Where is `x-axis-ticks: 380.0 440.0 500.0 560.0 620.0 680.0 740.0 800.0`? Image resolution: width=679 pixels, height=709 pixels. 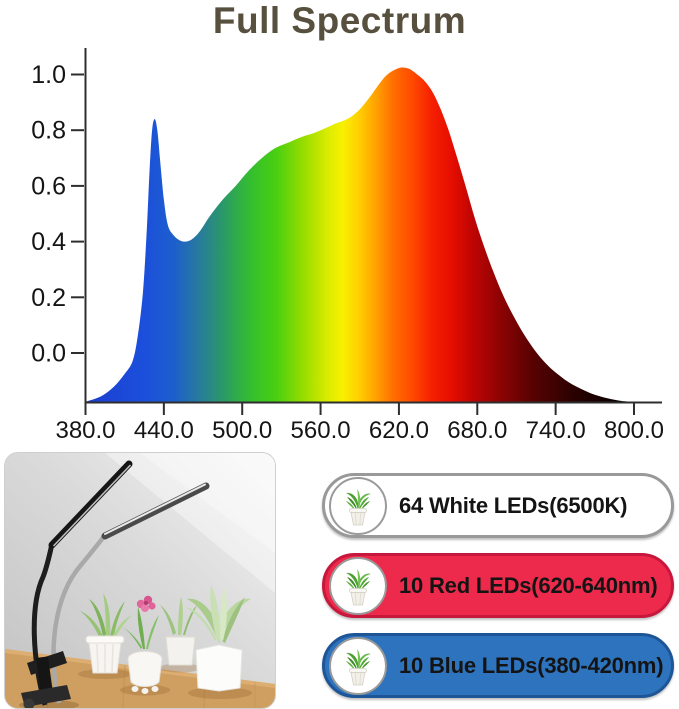 x-axis-ticks: 380.0 440.0 500.0 560.0 620.0 680.0 740.0 800.0 is located at coordinates (359, 423).